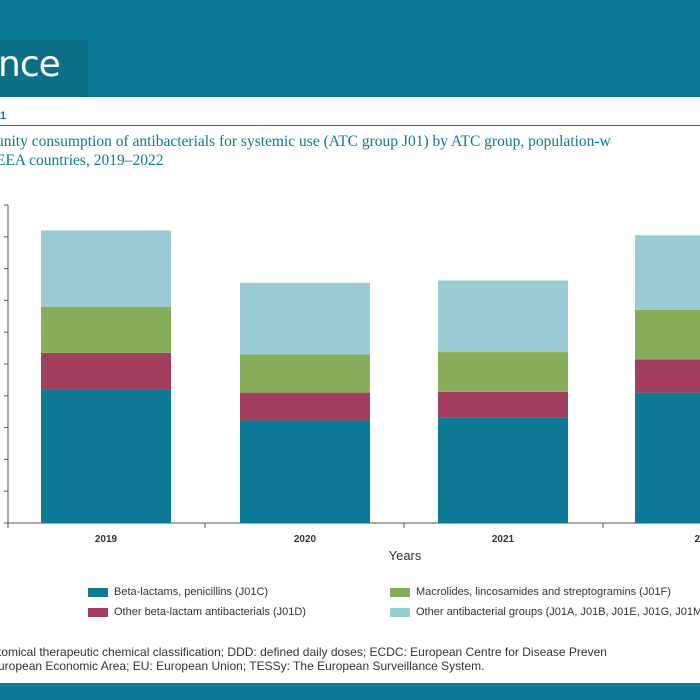 The height and width of the screenshot is (700, 700). I want to click on x-tick-label: 20, so click(697, 539).